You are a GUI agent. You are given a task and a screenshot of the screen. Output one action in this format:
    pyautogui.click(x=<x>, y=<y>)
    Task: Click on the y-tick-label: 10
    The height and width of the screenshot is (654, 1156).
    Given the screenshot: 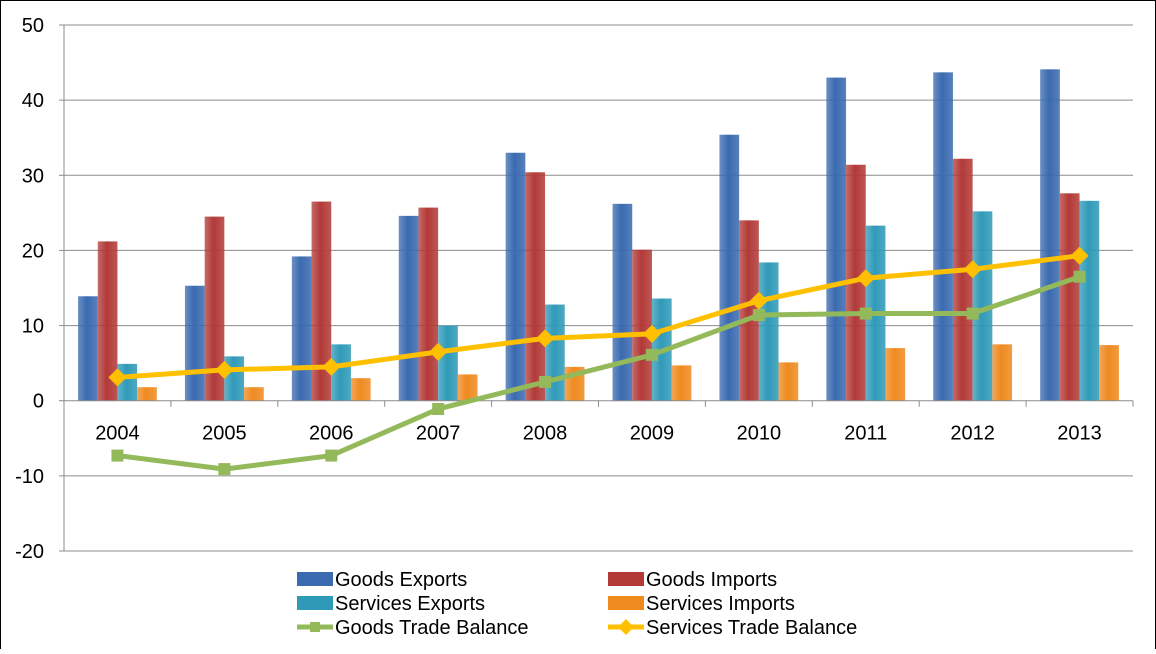 What is the action you would take?
    pyautogui.click(x=33, y=327)
    